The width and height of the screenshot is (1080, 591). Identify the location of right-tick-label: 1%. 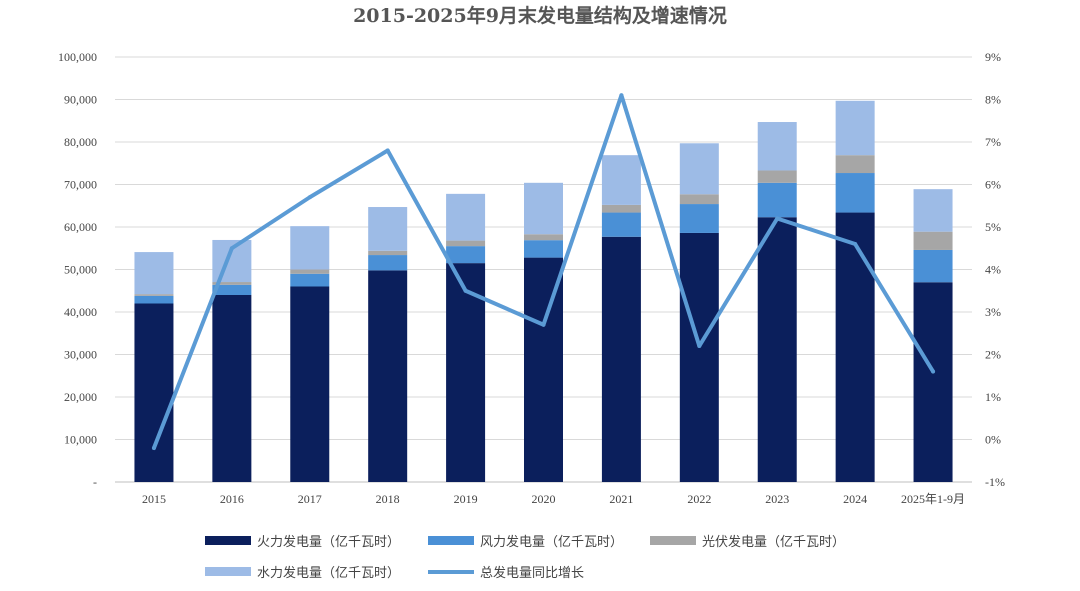
(993, 397).